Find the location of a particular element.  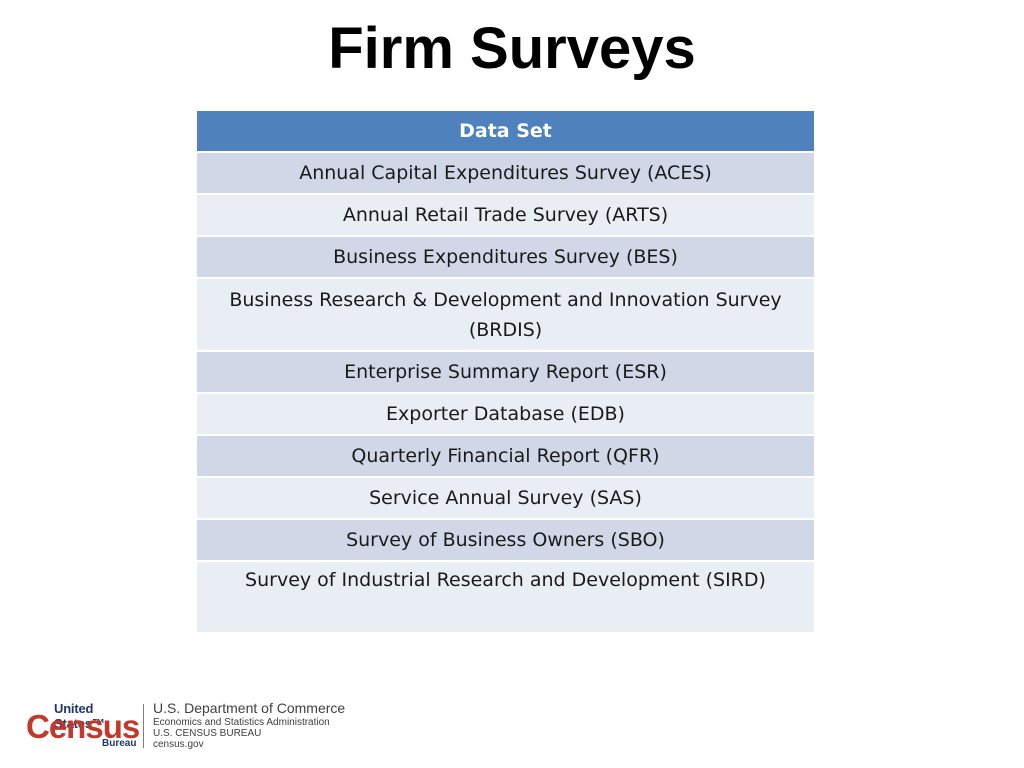

logo-united-states-text: United States™ is located at coordinates (79, 716).